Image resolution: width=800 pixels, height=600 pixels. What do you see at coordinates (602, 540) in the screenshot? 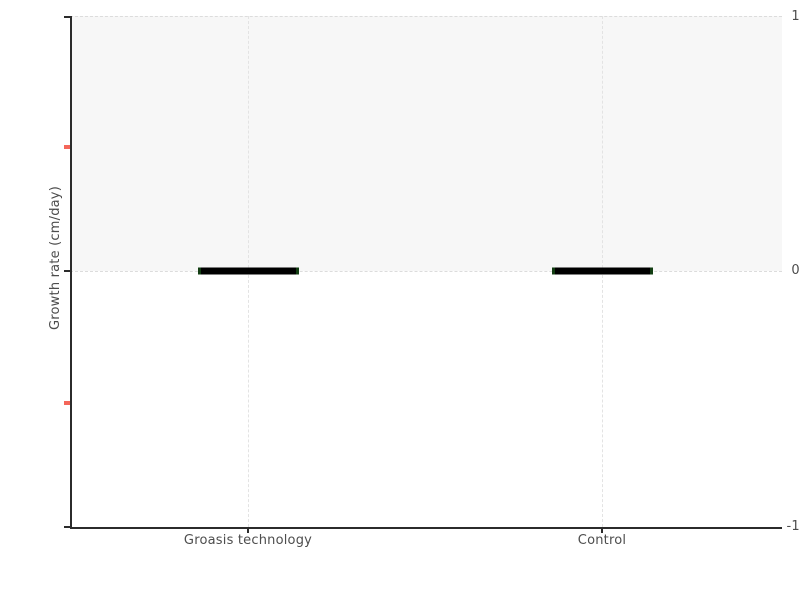
I see `x-axis-tick-label-control: Control` at bounding box center [602, 540].